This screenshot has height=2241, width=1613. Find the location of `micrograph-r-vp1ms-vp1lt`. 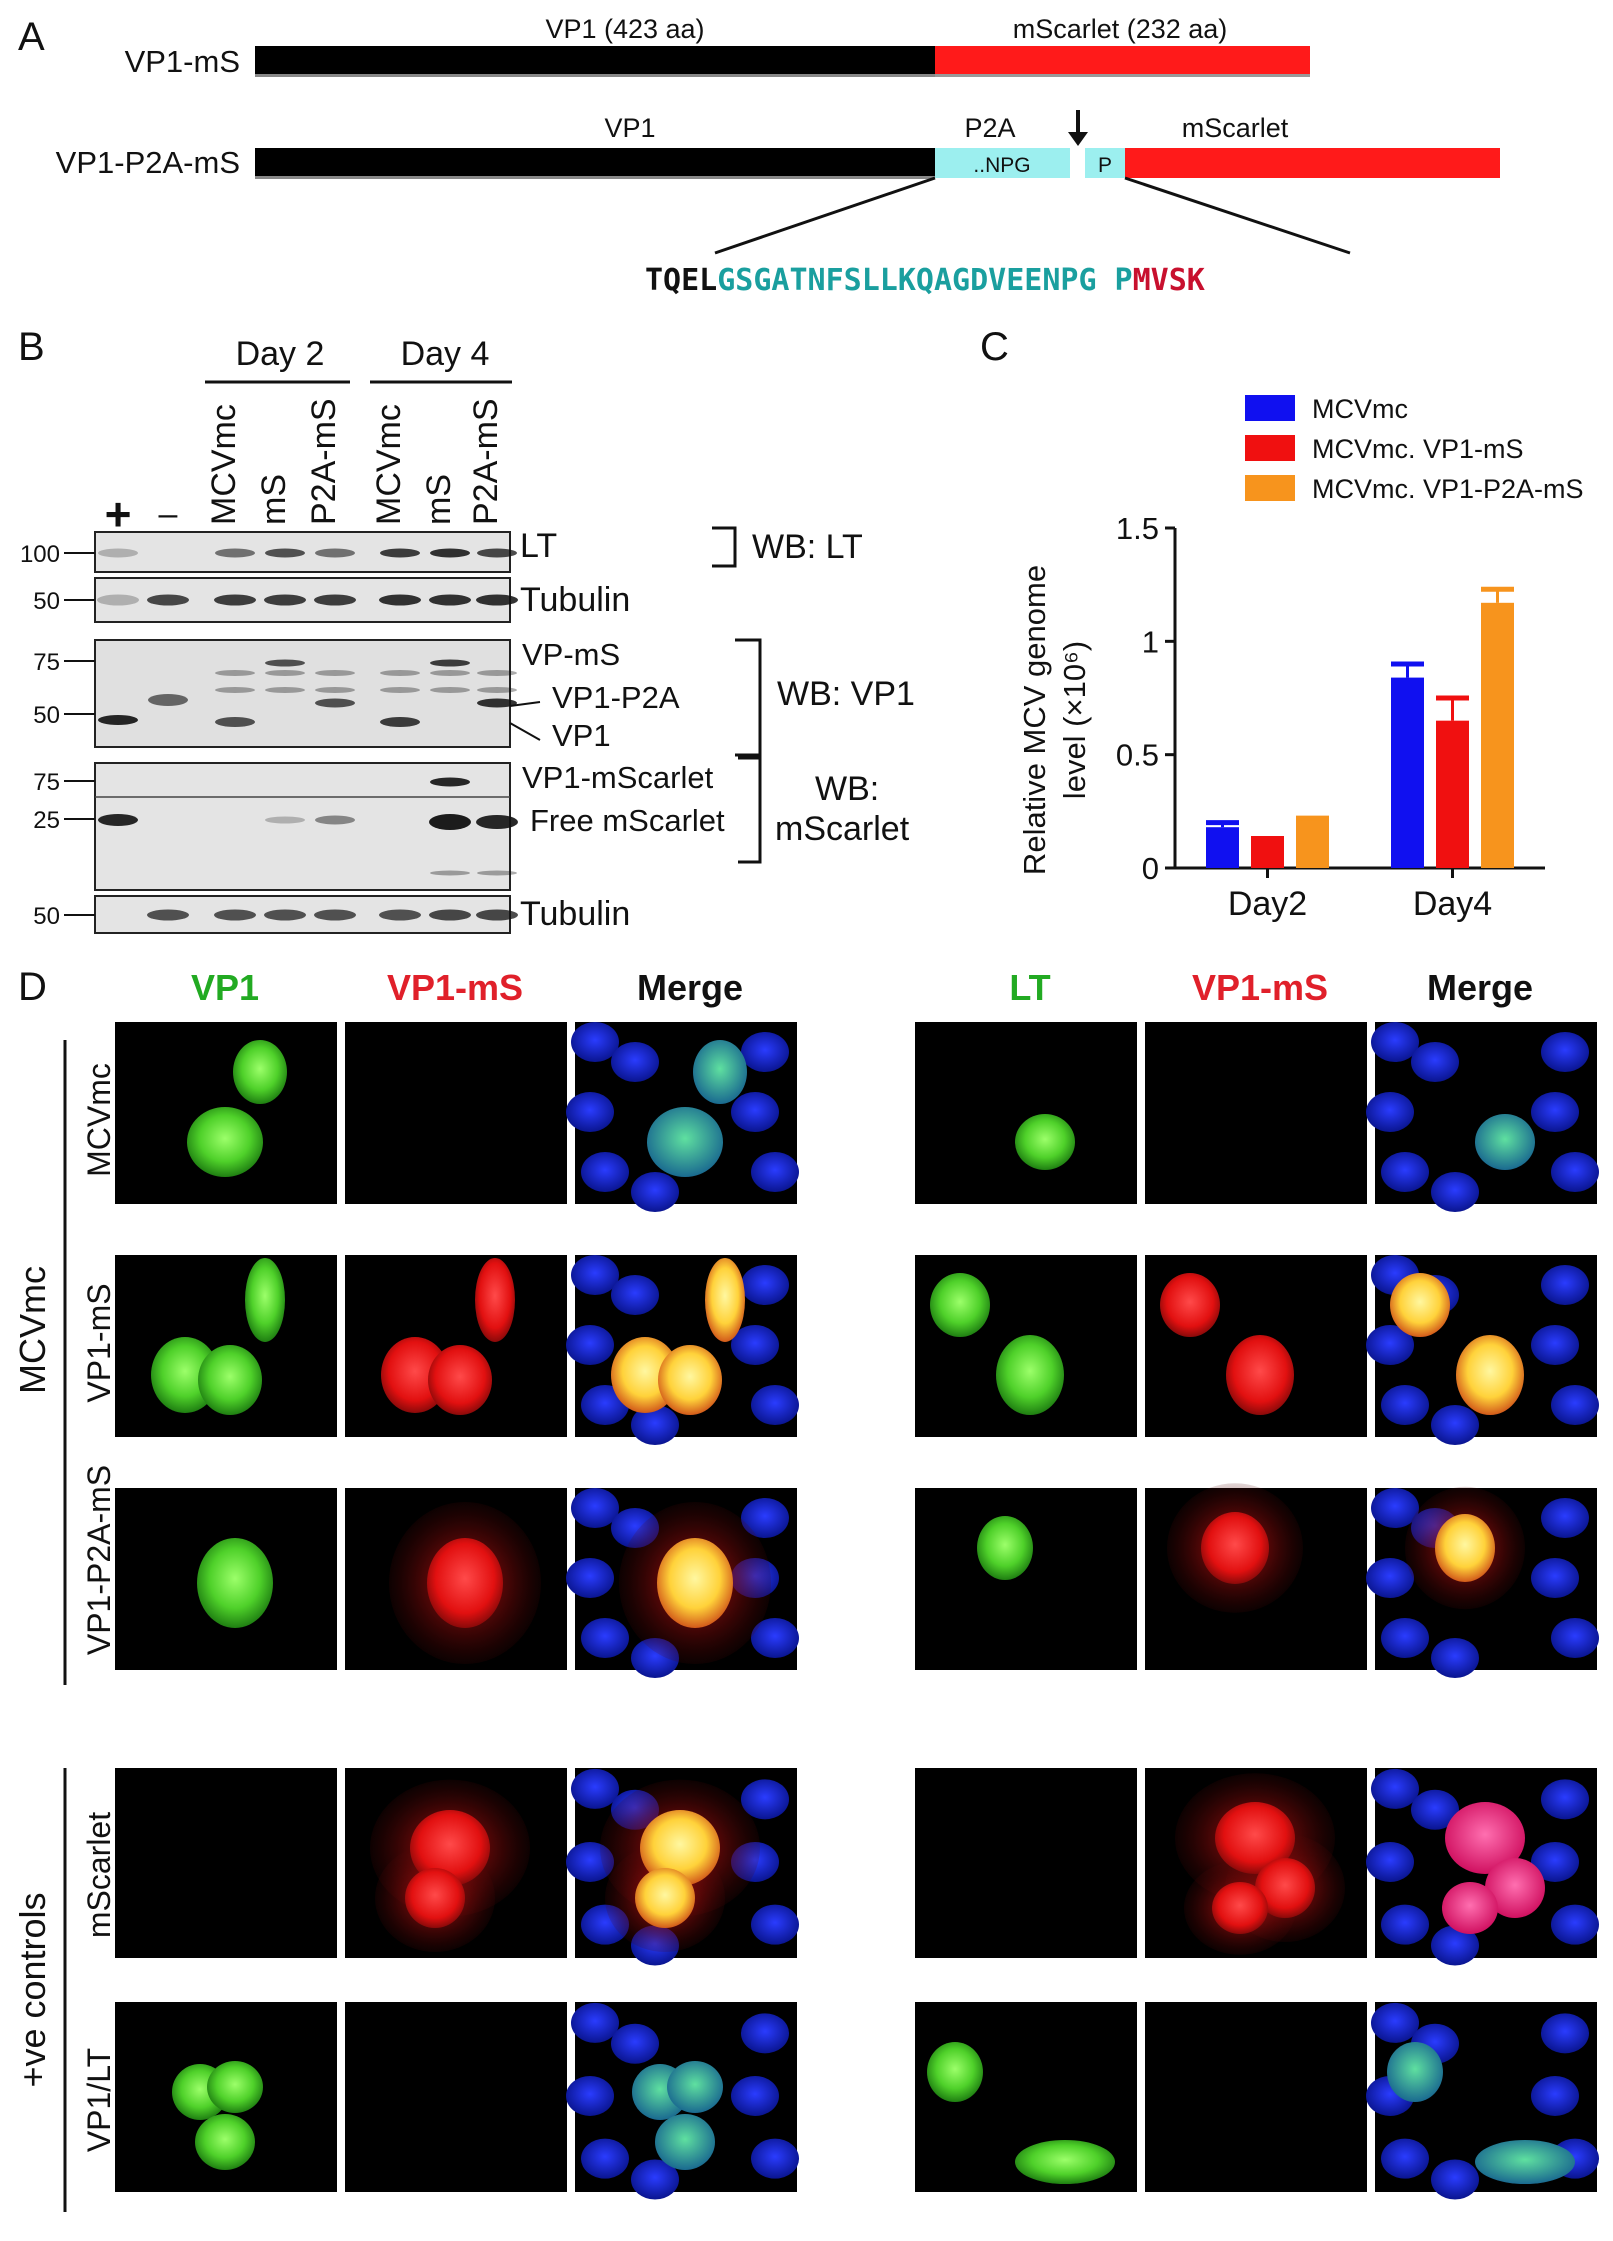

micrograph-r-vp1ms-vp1lt is located at coordinates (1256, 2097).